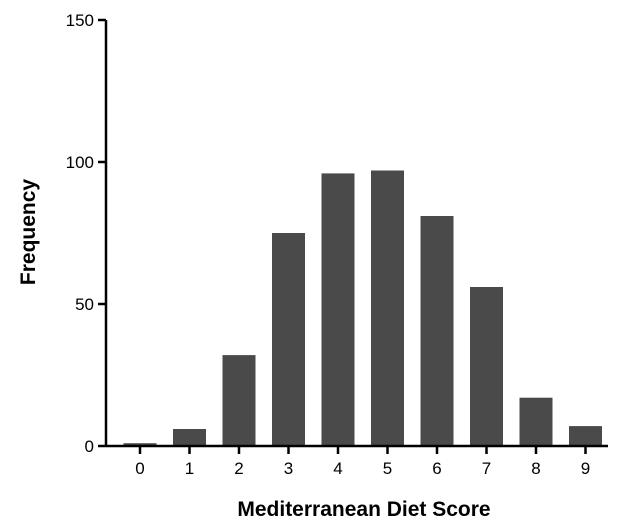 This screenshot has width=622, height=523. Describe the element at coordinates (84, 304) in the screenshot. I see `y-tick-label-50: 50` at that location.